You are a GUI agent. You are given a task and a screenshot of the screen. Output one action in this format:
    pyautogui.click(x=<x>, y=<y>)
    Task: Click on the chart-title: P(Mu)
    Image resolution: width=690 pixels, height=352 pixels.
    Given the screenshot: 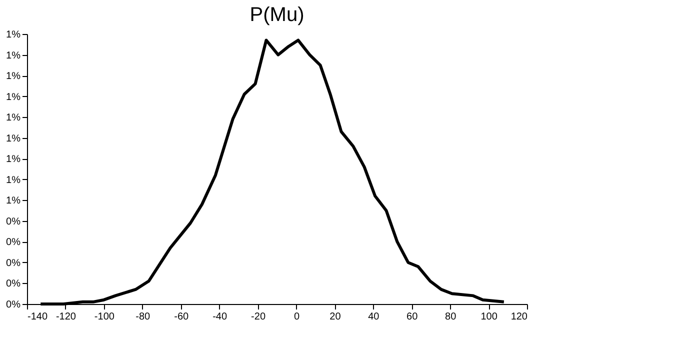 What is the action you would take?
    pyautogui.click(x=277, y=15)
    